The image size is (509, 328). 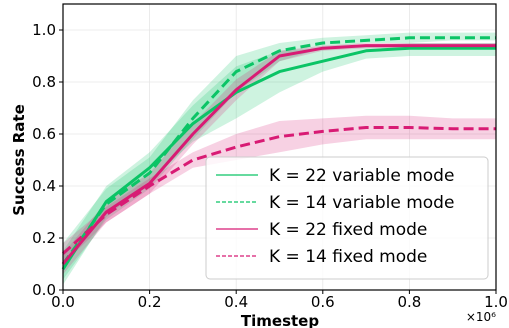 I want to click on y-axis-label: Success Rate, so click(x=19, y=160).